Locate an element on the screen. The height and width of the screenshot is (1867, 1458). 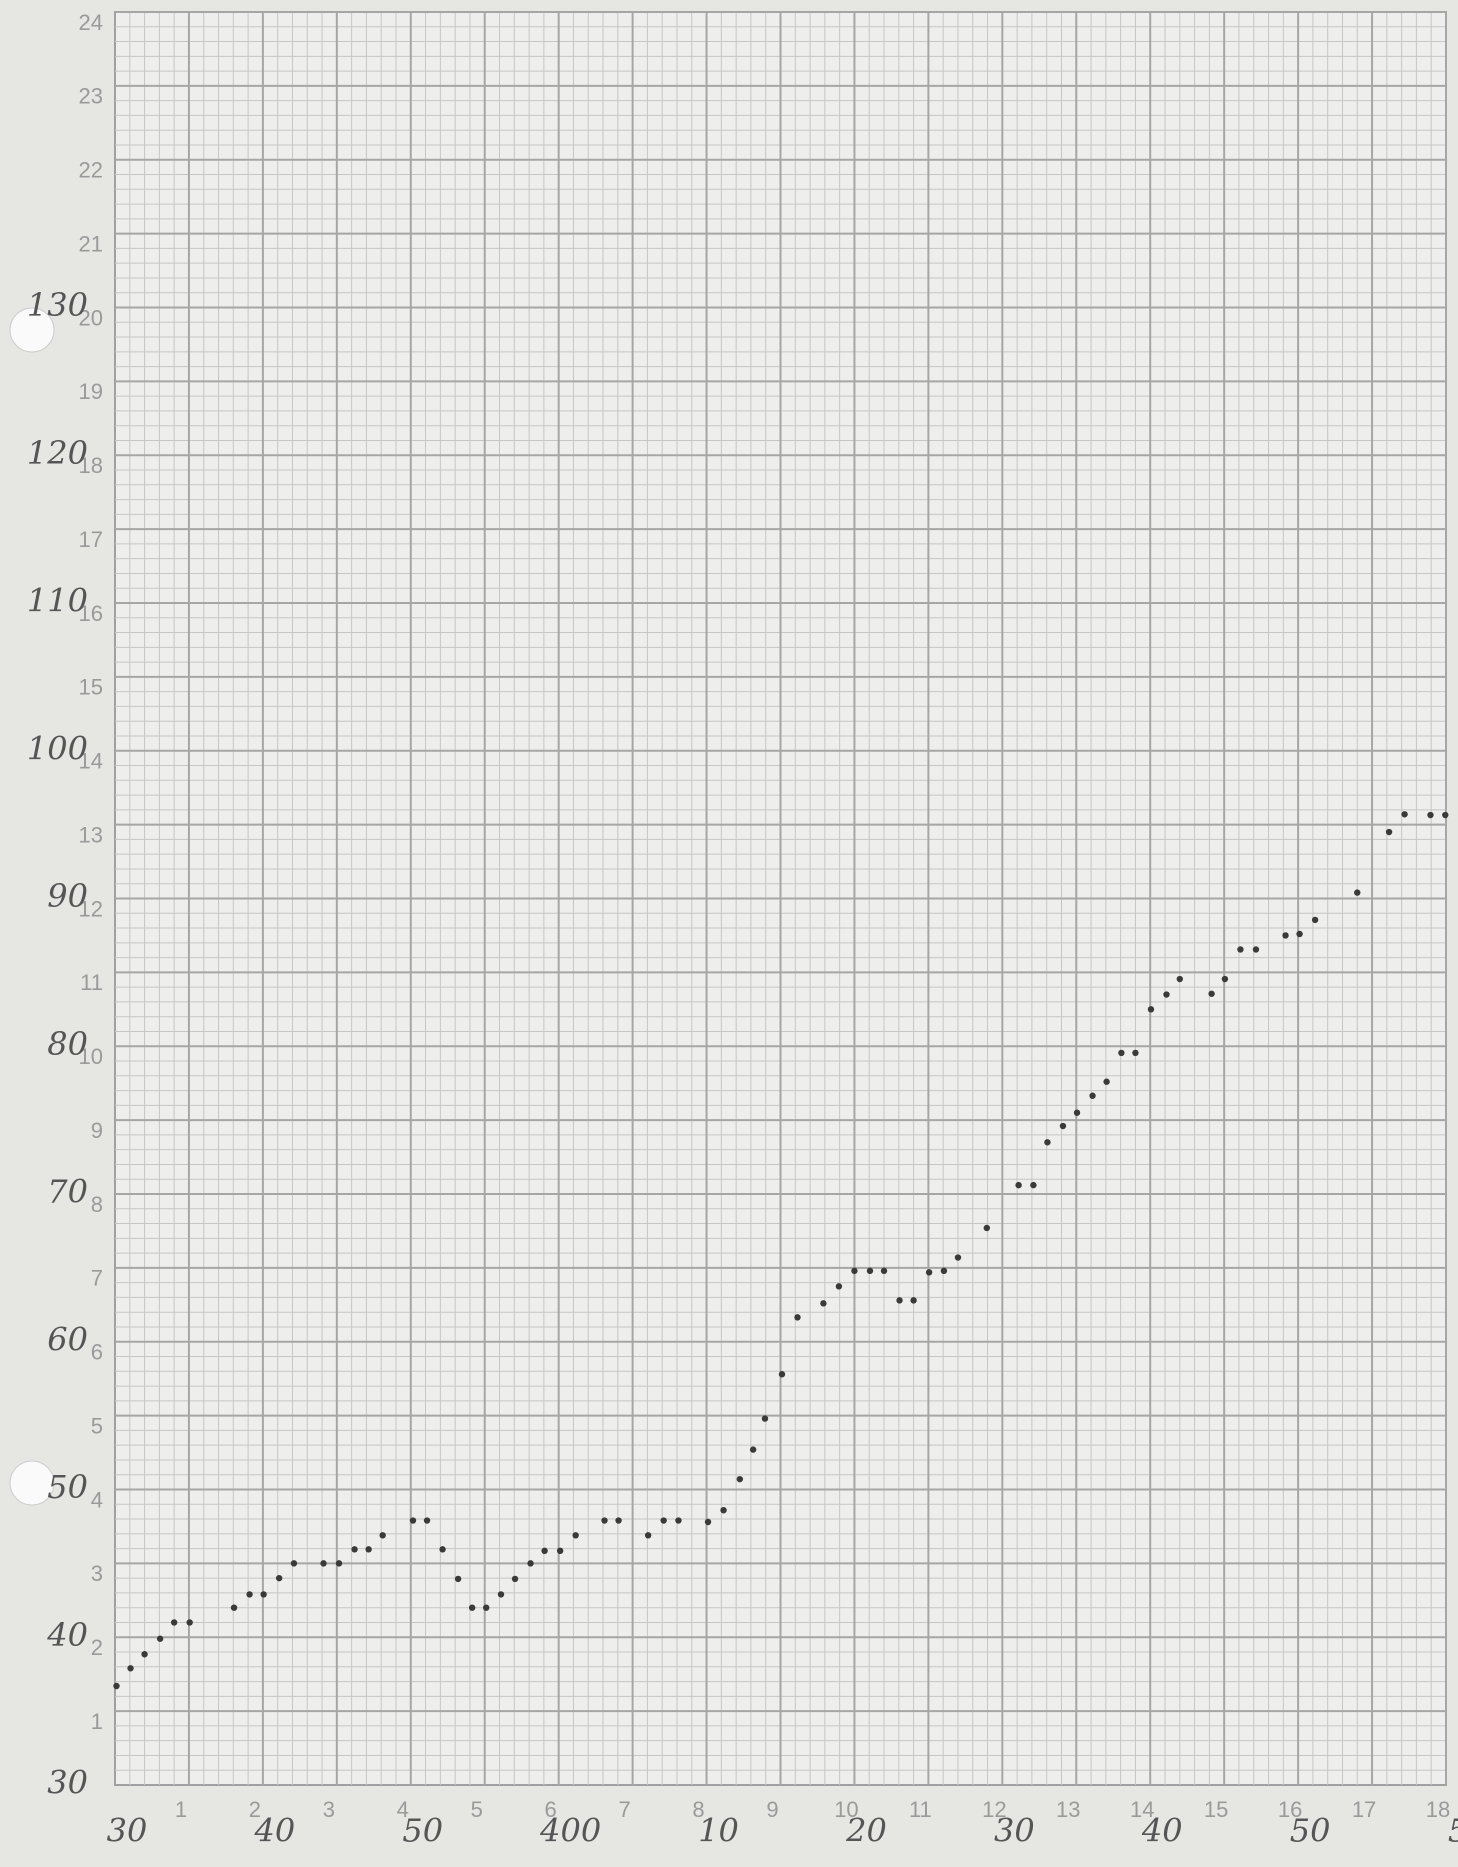
handwritten-y-label: 30 is located at coordinates (67, 1783).